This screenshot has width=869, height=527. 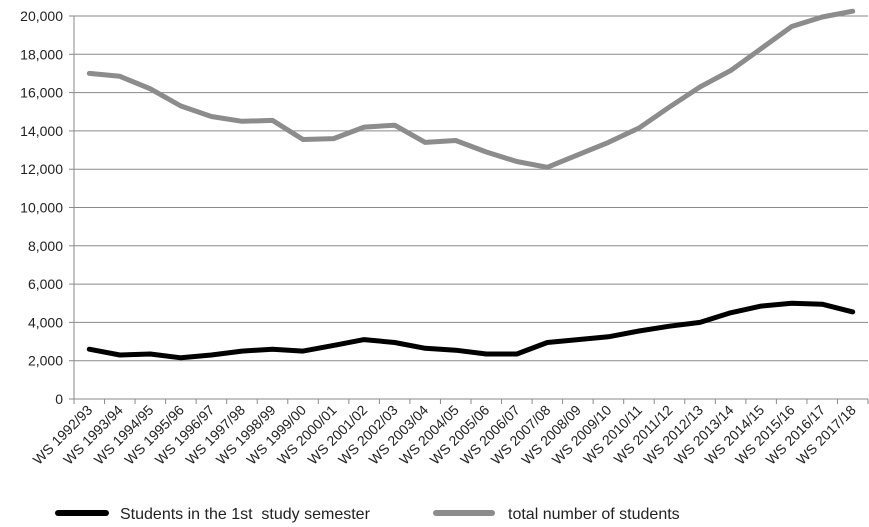 What do you see at coordinates (45, 322) in the screenshot?
I see `y-tick-label: 4,000` at bounding box center [45, 322].